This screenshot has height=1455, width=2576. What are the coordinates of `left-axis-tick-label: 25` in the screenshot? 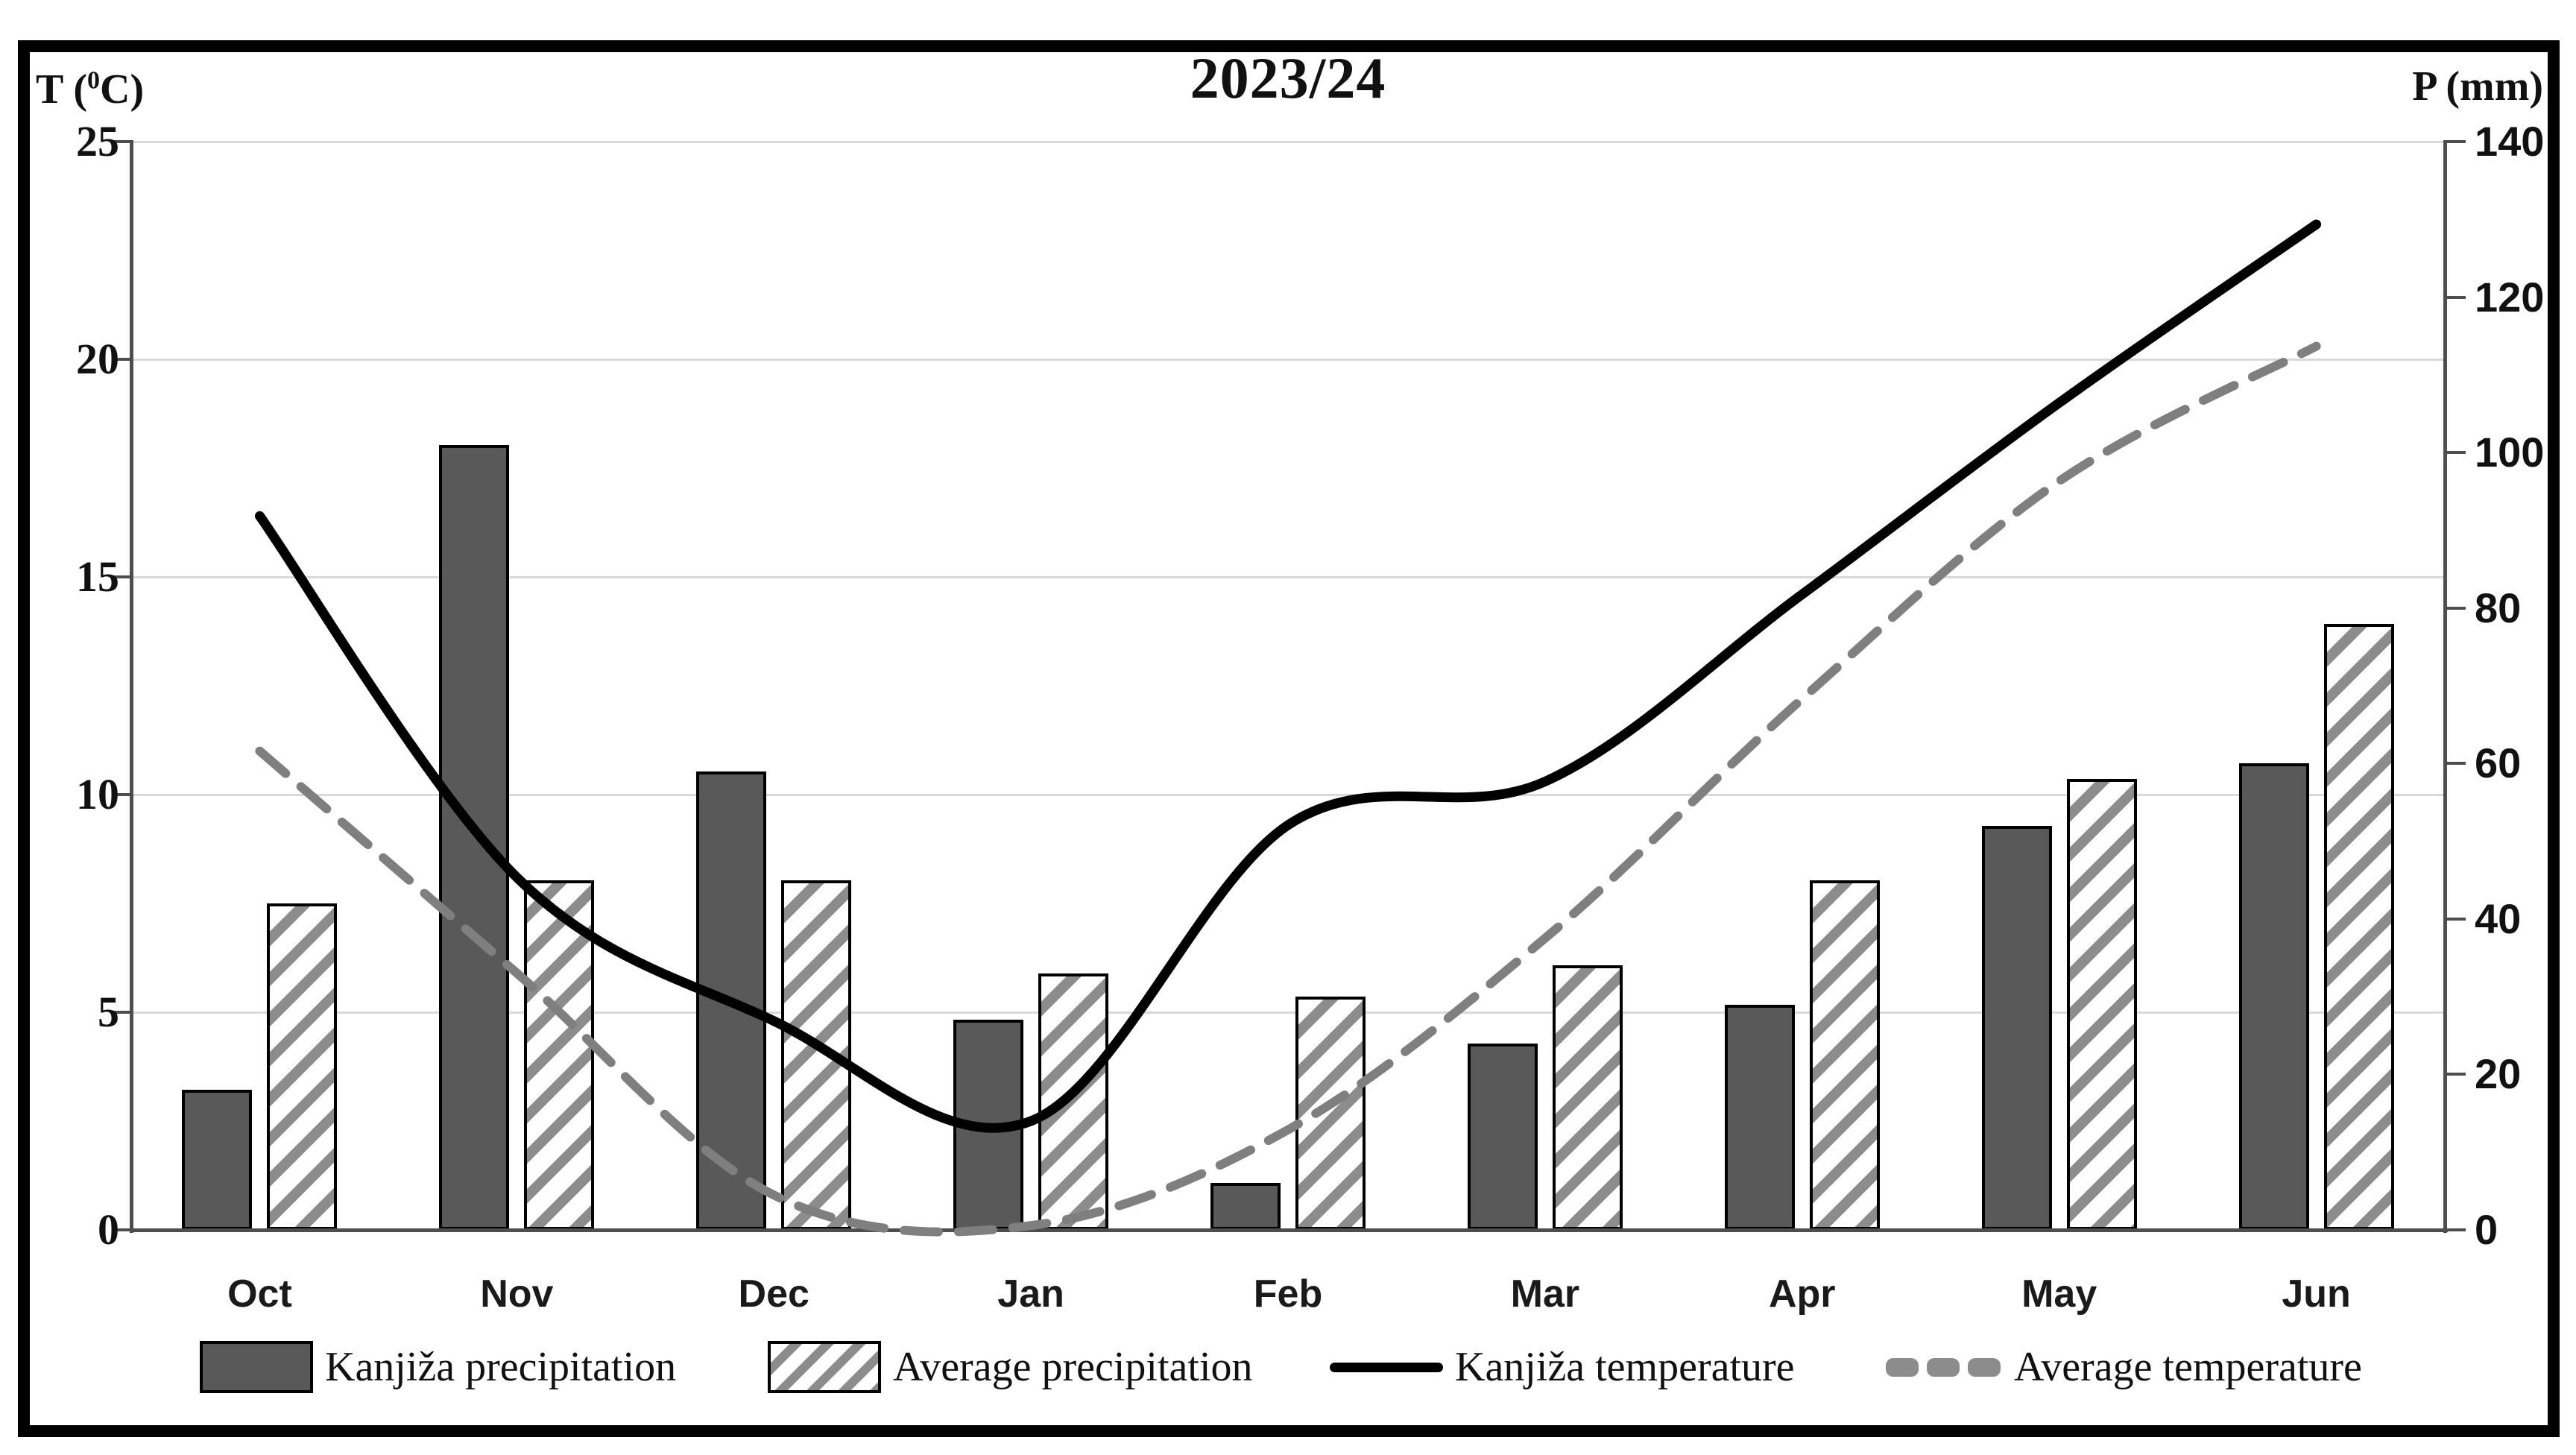 It's located at (98, 141).